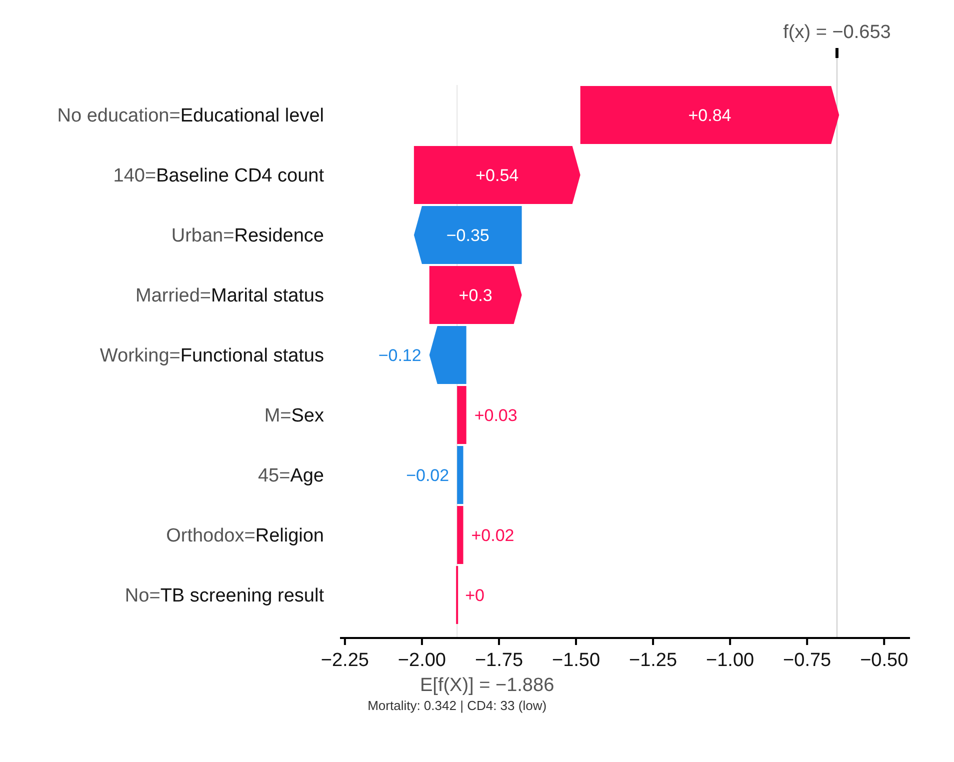 The width and height of the screenshot is (954, 762). What do you see at coordinates (807, 660) in the screenshot?
I see `x-tick-label: −0.75` at bounding box center [807, 660].